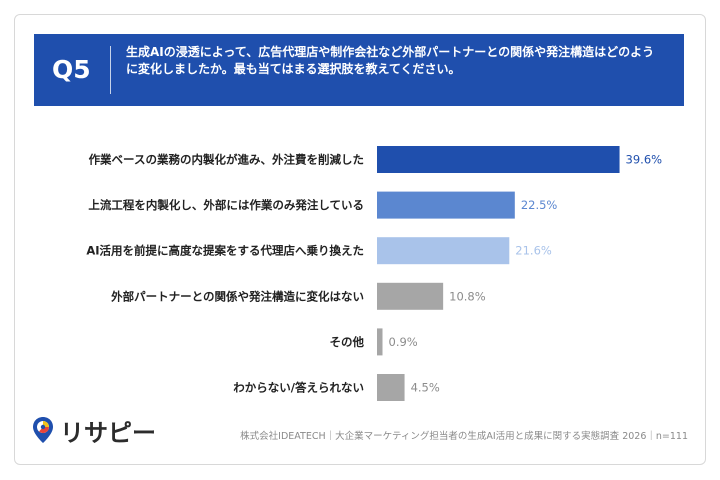 Image resolution: width=720 pixels, height=480 pixels. What do you see at coordinates (425, 388) in the screenshot?
I see `value-label: 4.5%` at bounding box center [425, 388].